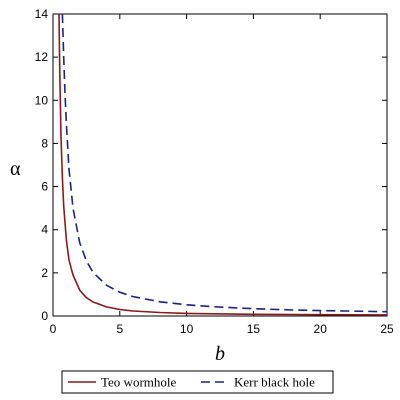  I want to click on legend-box, so click(197, 382).